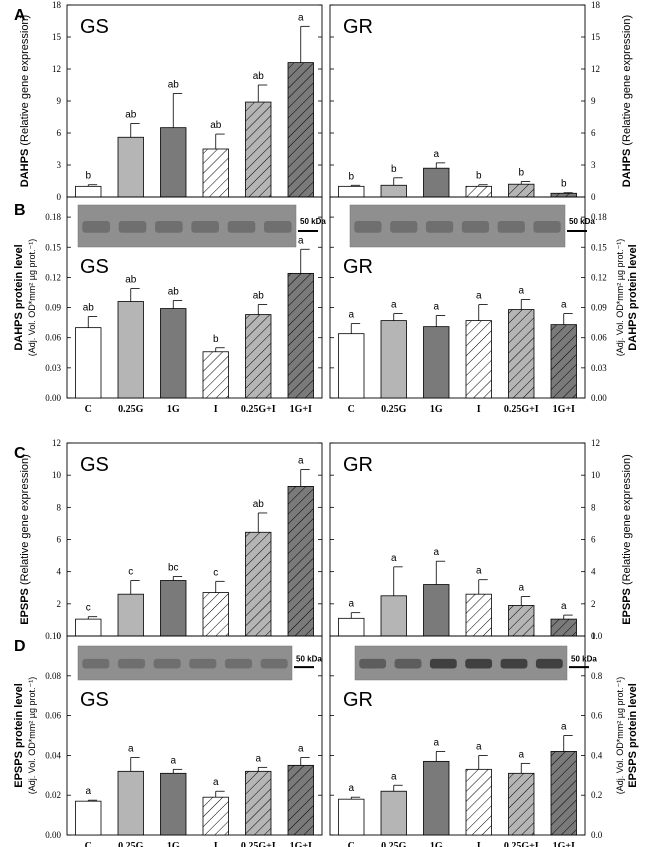 The width and height of the screenshot is (658, 847). What do you see at coordinates (521, 354) in the screenshot?
I see `chart-B-GR-bar-0.25G+I` at bounding box center [521, 354].